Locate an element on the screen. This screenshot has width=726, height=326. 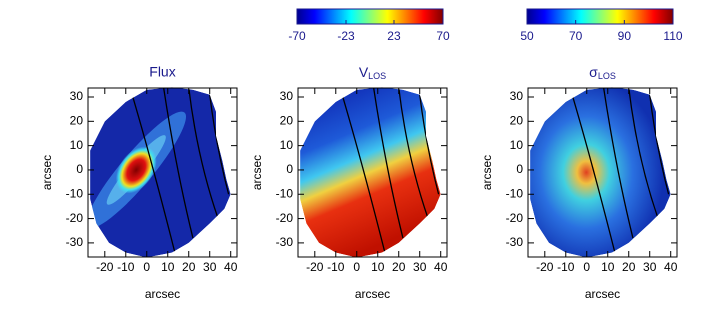
colorbar-tick-label: -70 is located at coordinates (297, 36).